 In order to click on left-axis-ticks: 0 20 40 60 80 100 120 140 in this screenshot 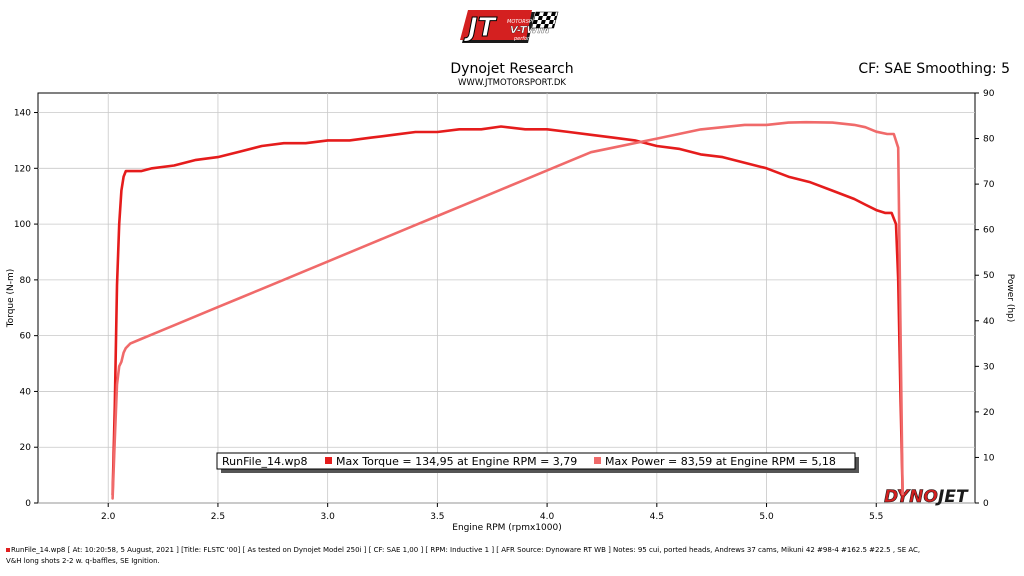, I will do `click(26, 309)`.